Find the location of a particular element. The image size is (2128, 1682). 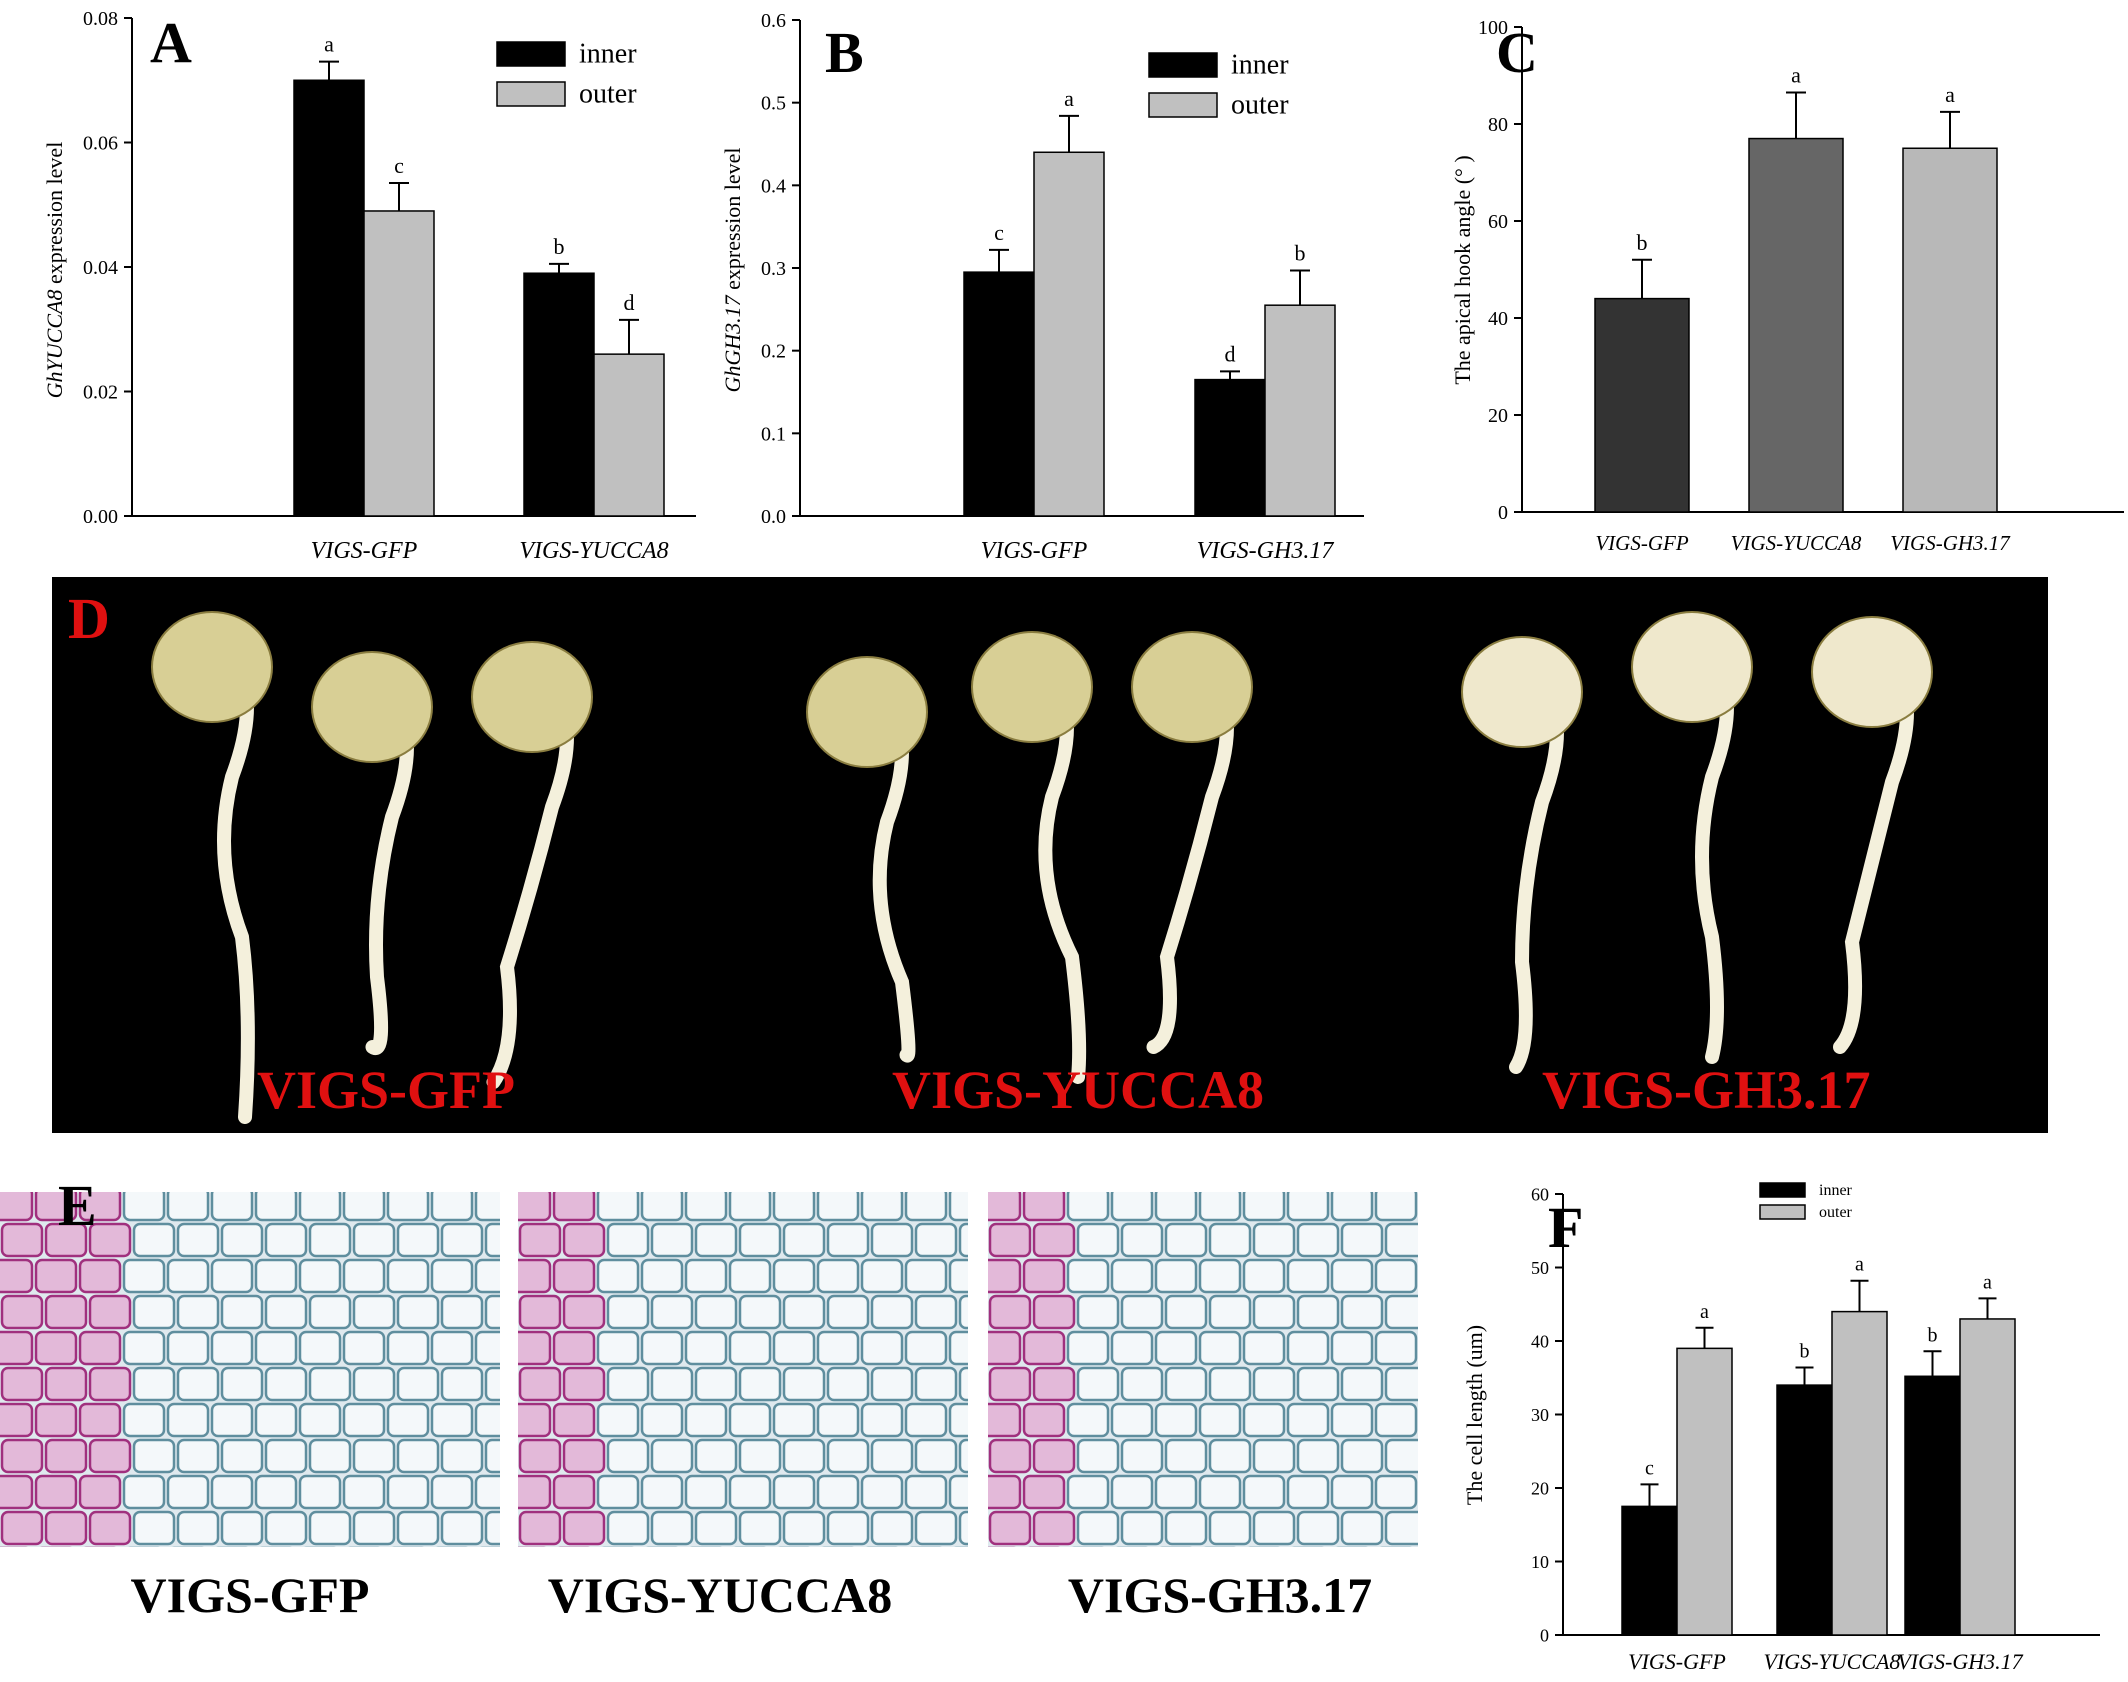

significance-letter: b is located at coordinates (1805, 1351).